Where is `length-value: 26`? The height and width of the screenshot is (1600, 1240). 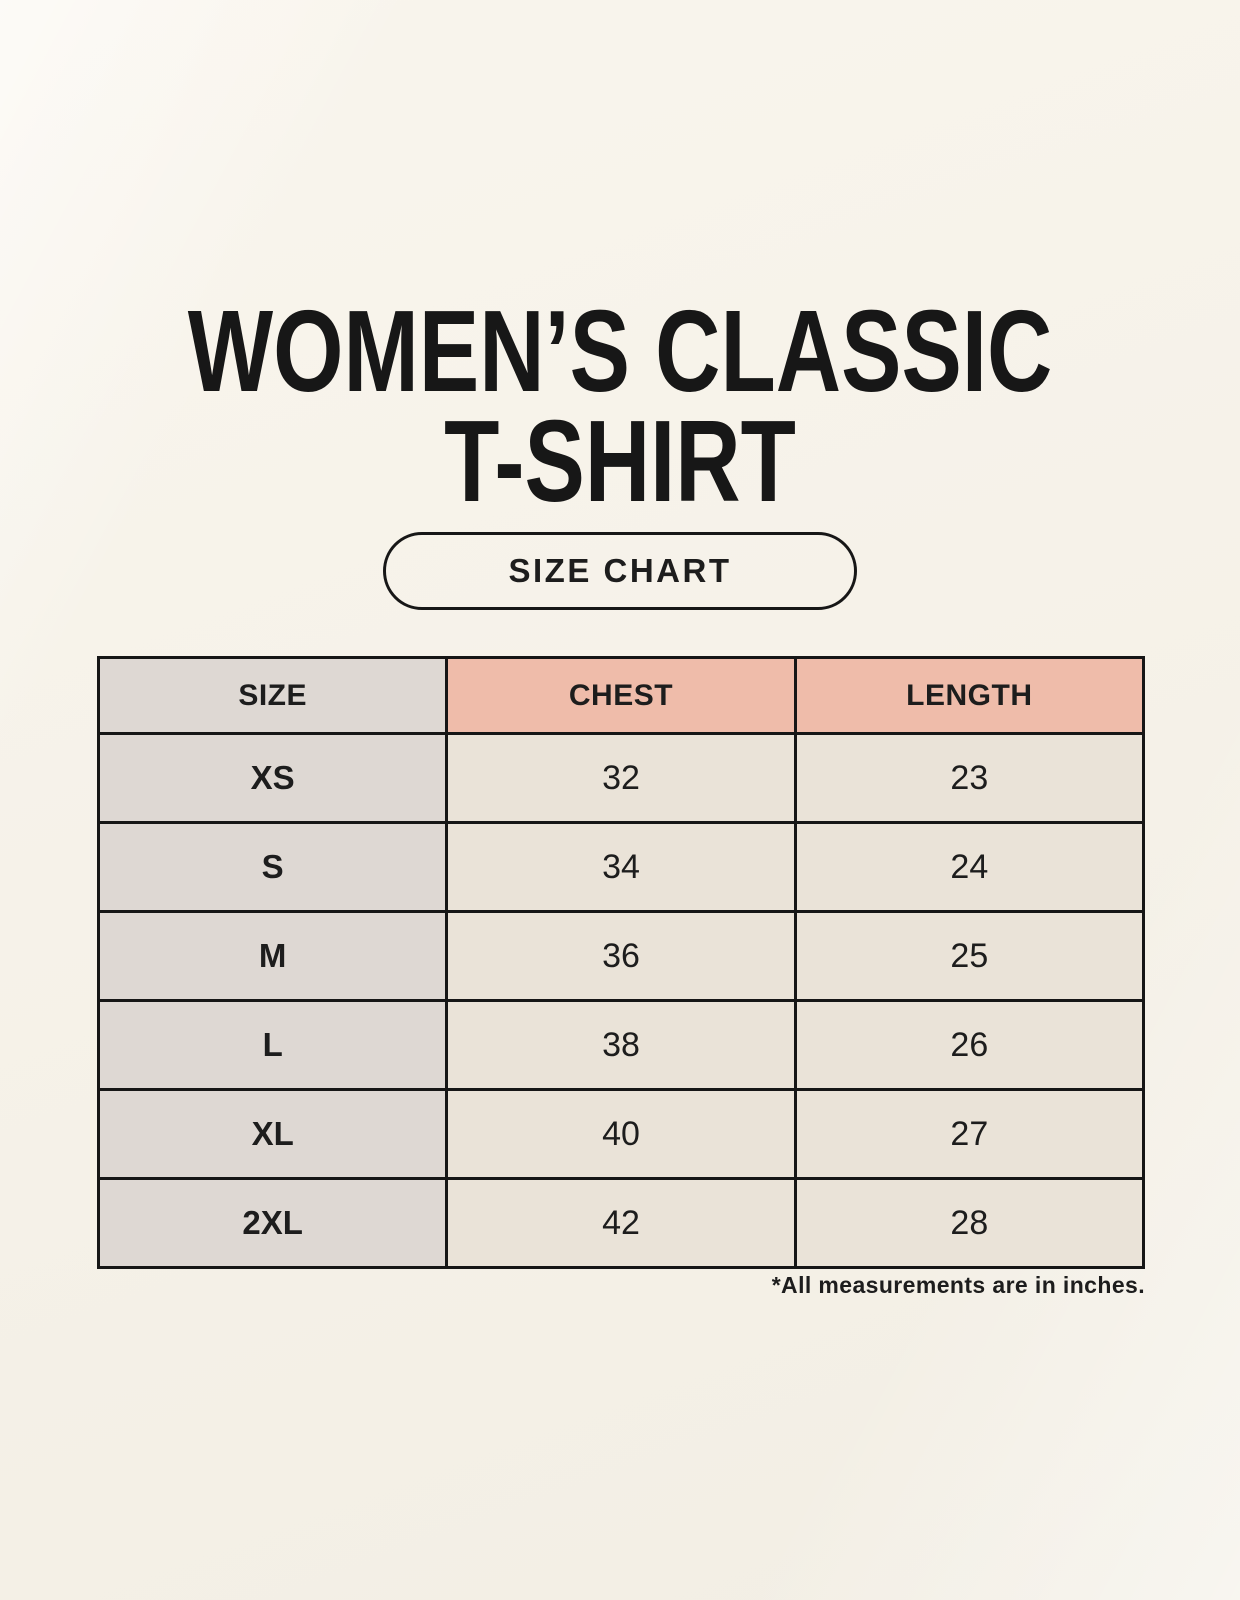 length-value: 26 is located at coordinates (969, 1045).